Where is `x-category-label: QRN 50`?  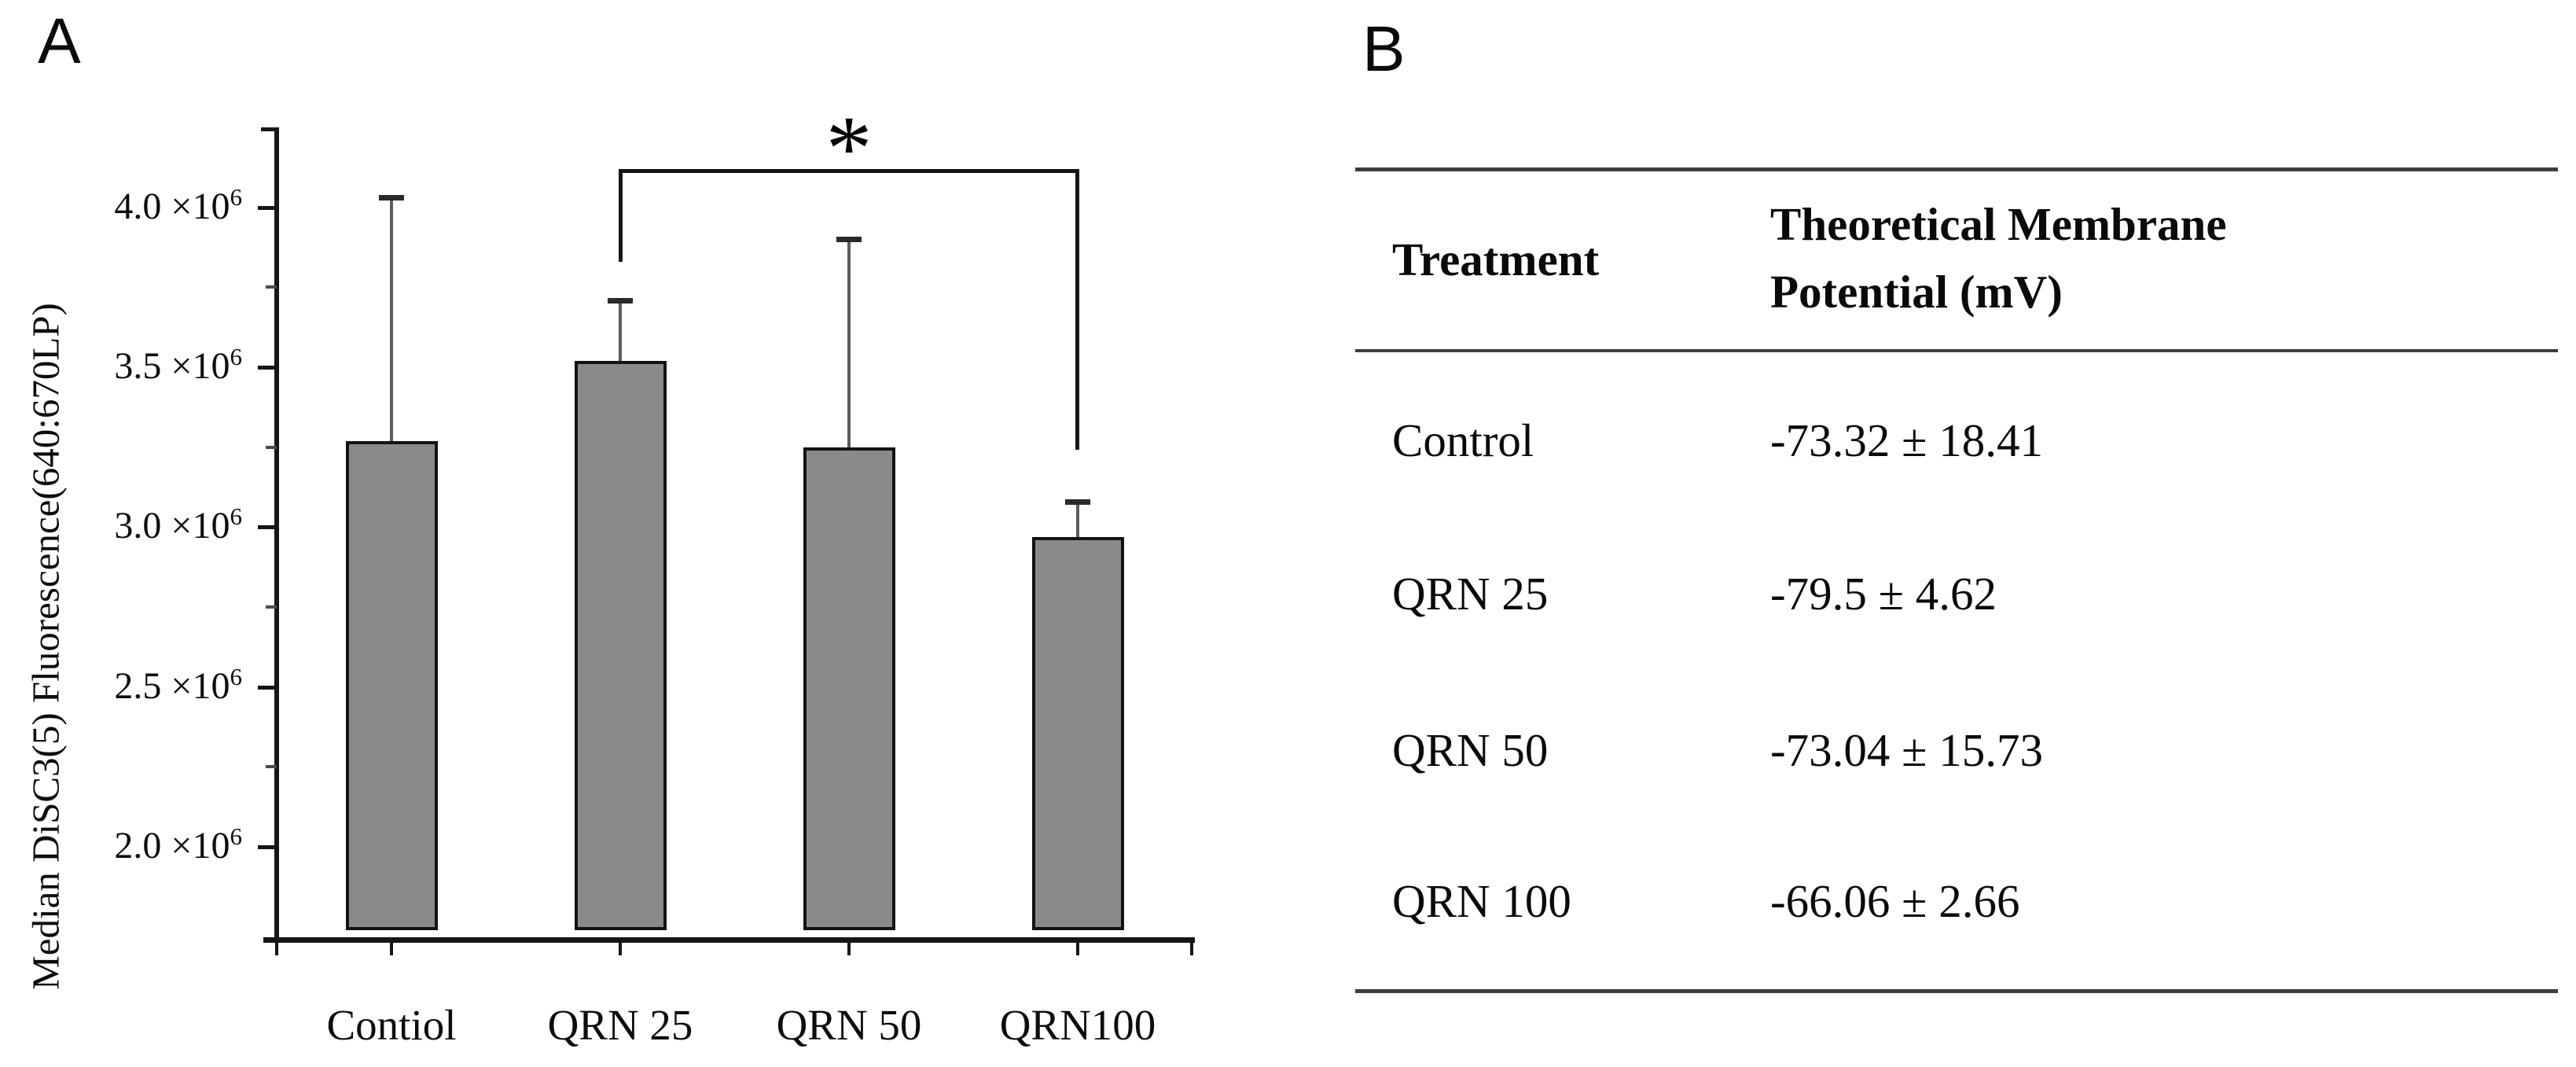
x-category-label: QRN 50 is located at coordinates (849, 1025).